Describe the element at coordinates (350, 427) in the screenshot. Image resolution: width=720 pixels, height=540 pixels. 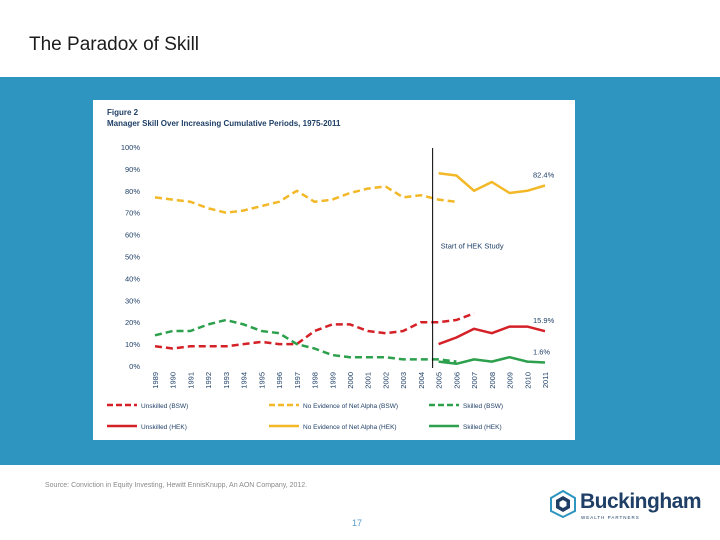
I see `legend-label: No Evidence of Net Alpha (HEK)` at that location.